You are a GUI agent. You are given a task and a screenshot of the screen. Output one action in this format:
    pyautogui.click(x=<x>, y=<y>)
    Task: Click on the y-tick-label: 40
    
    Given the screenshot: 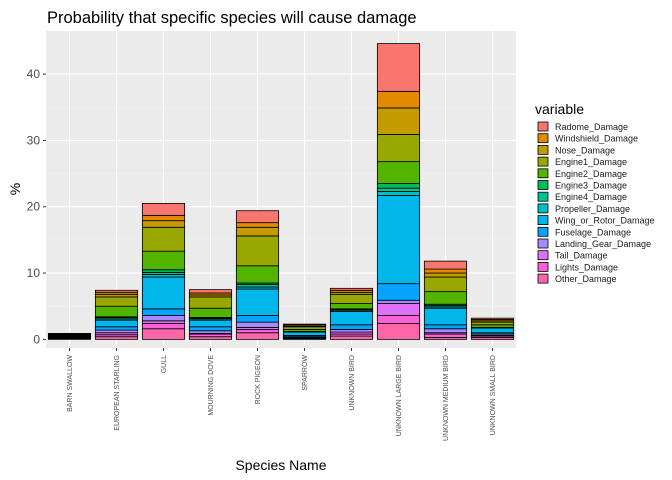 What is the action you would take?
    pyautogui.click(x=34, y=74)
    